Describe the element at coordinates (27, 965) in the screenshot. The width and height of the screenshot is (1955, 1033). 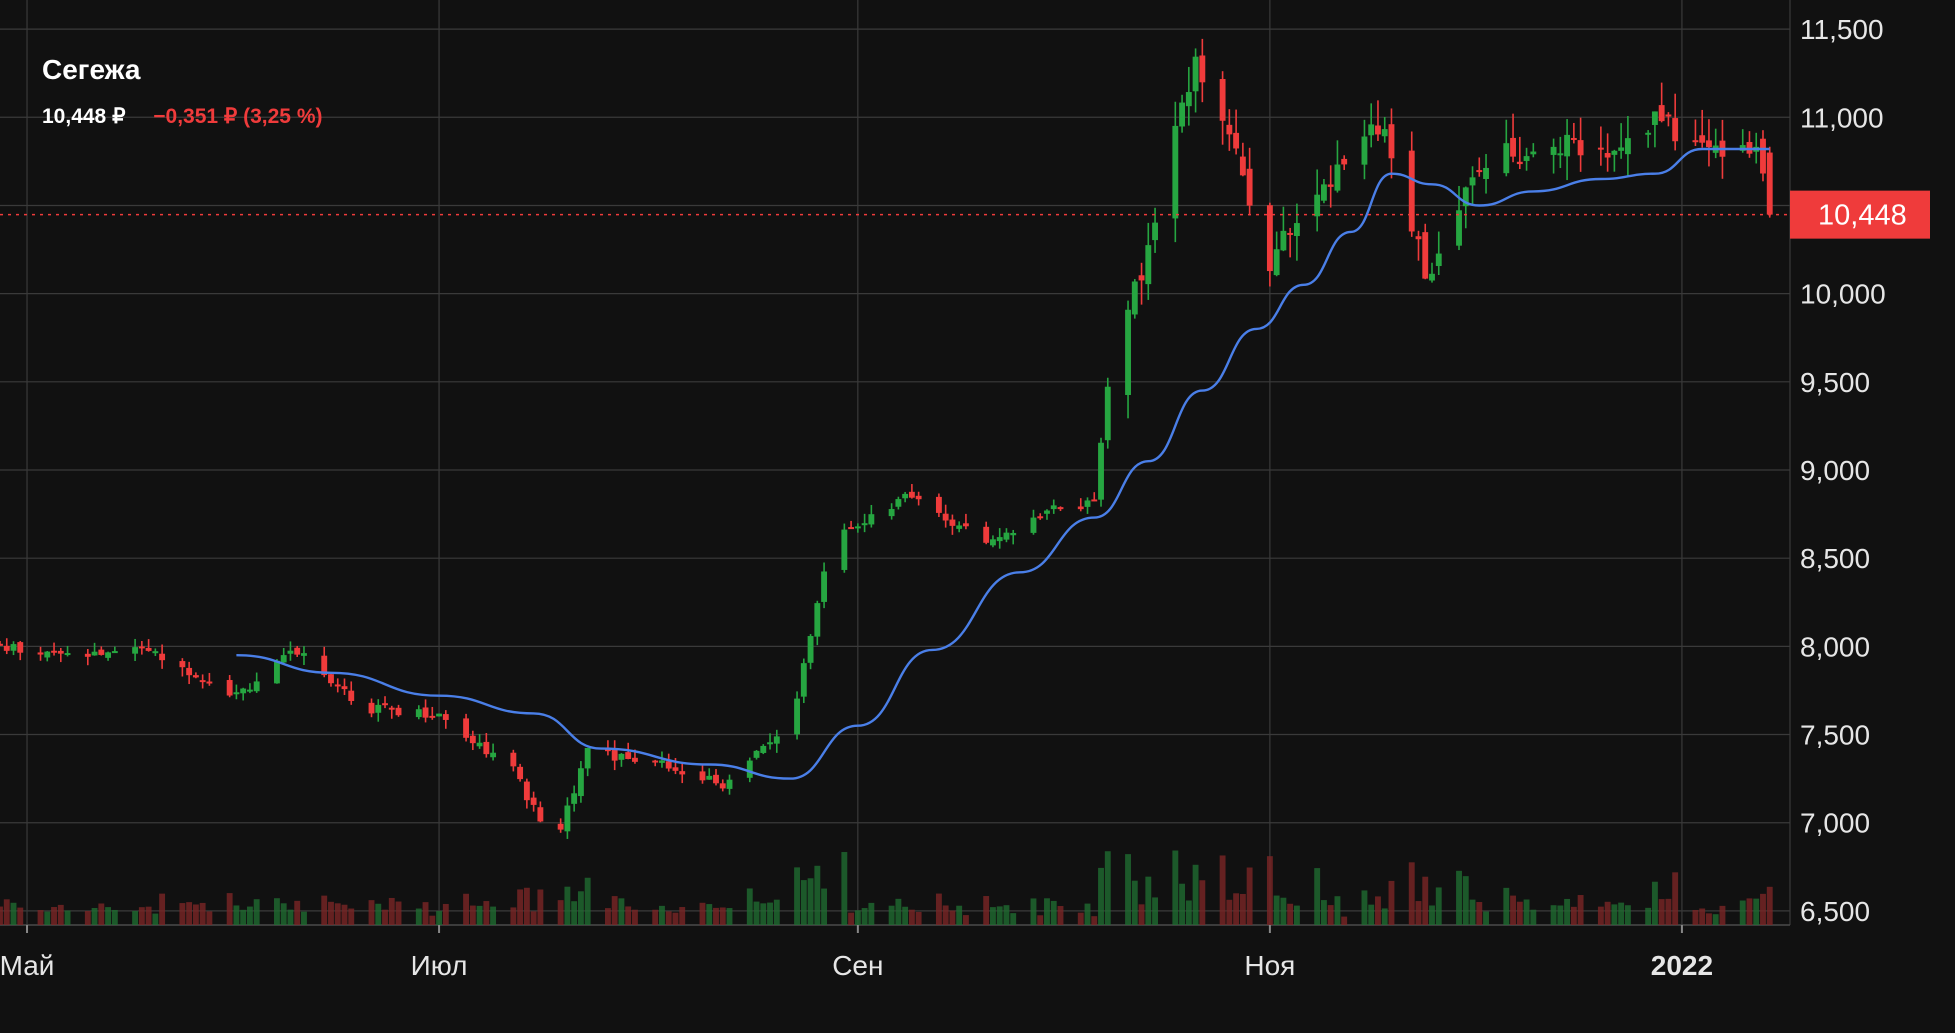
I see `x-tick-label: Май` at that location.